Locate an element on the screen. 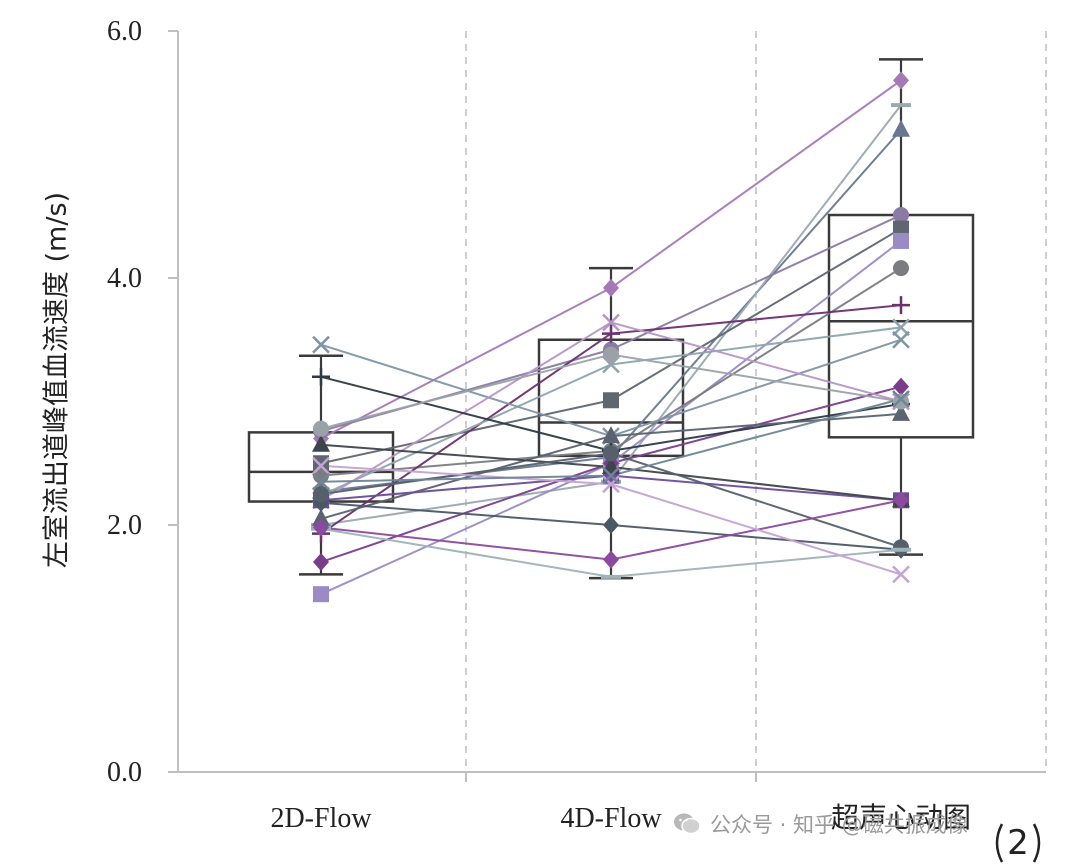  x-tick-label: 2D-Flow is located at coordinates (321, 818).